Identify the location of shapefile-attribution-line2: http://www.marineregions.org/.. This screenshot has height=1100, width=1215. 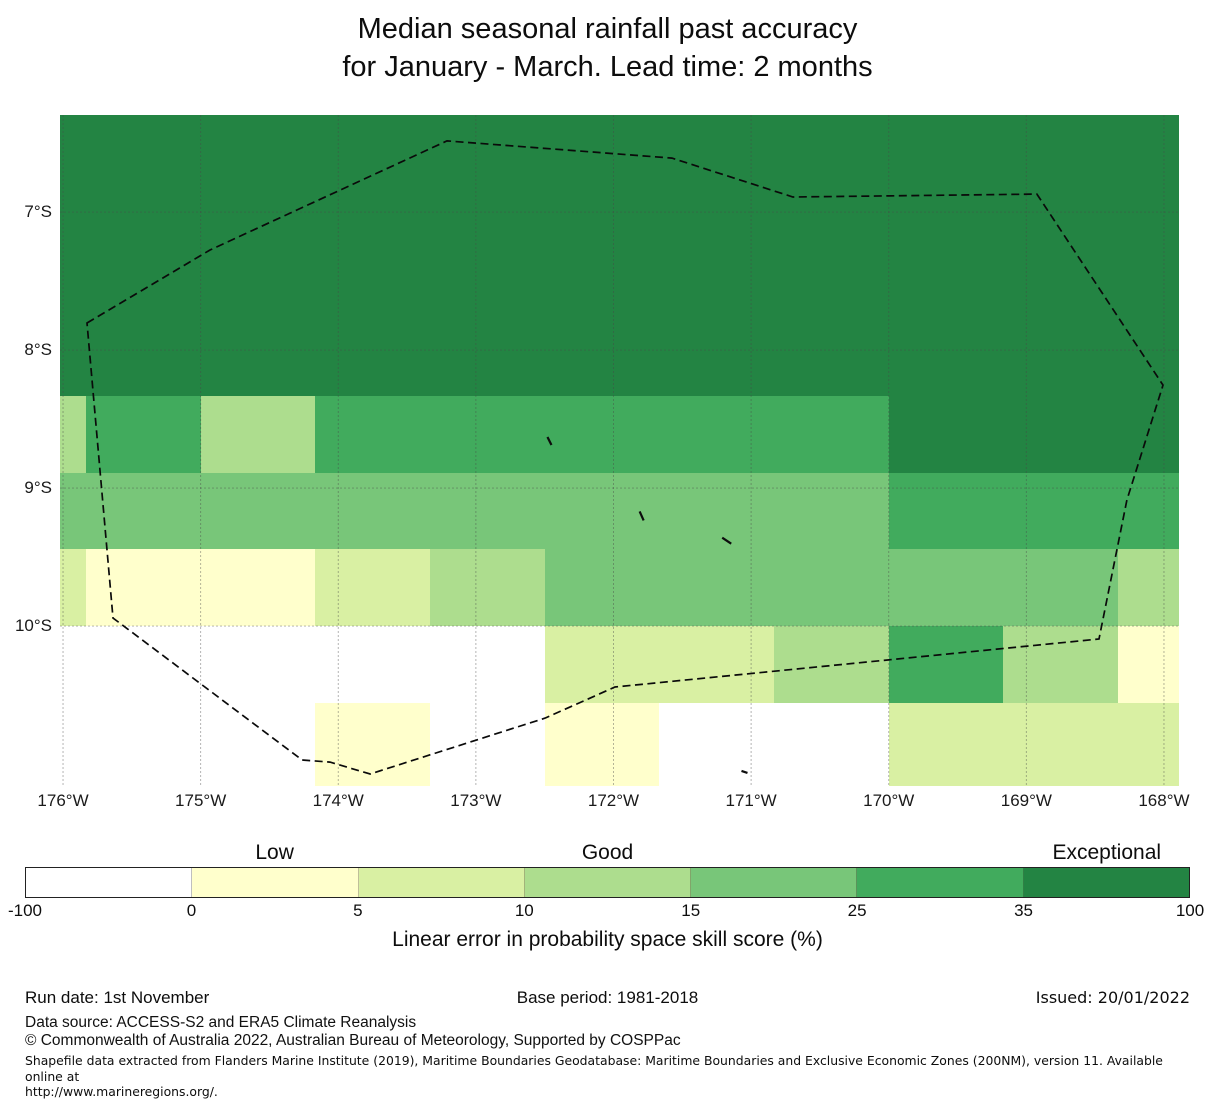
(121, 1091).